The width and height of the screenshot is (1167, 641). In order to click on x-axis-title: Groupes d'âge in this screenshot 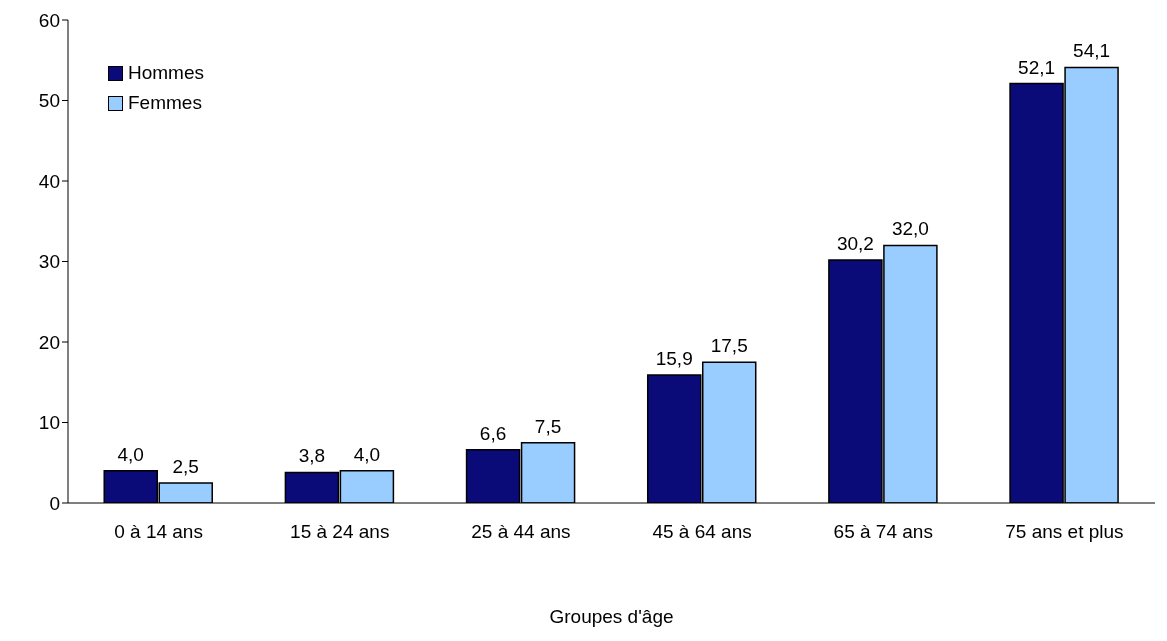, I will do `click(611, 616)`.